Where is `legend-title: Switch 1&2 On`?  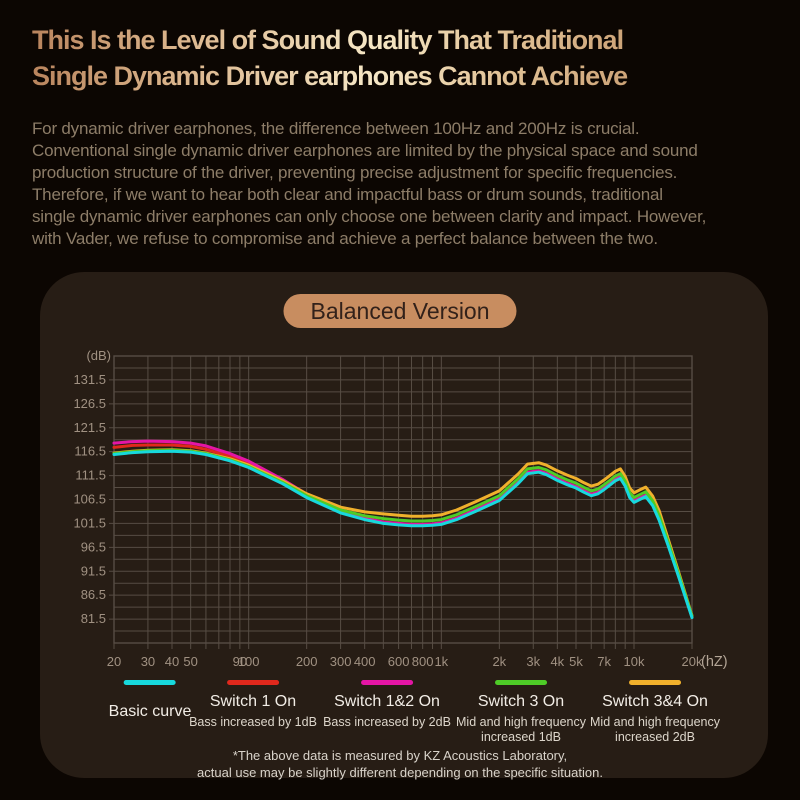 legend-title: Switch 1&2 On is located at coordinates (387, 701).